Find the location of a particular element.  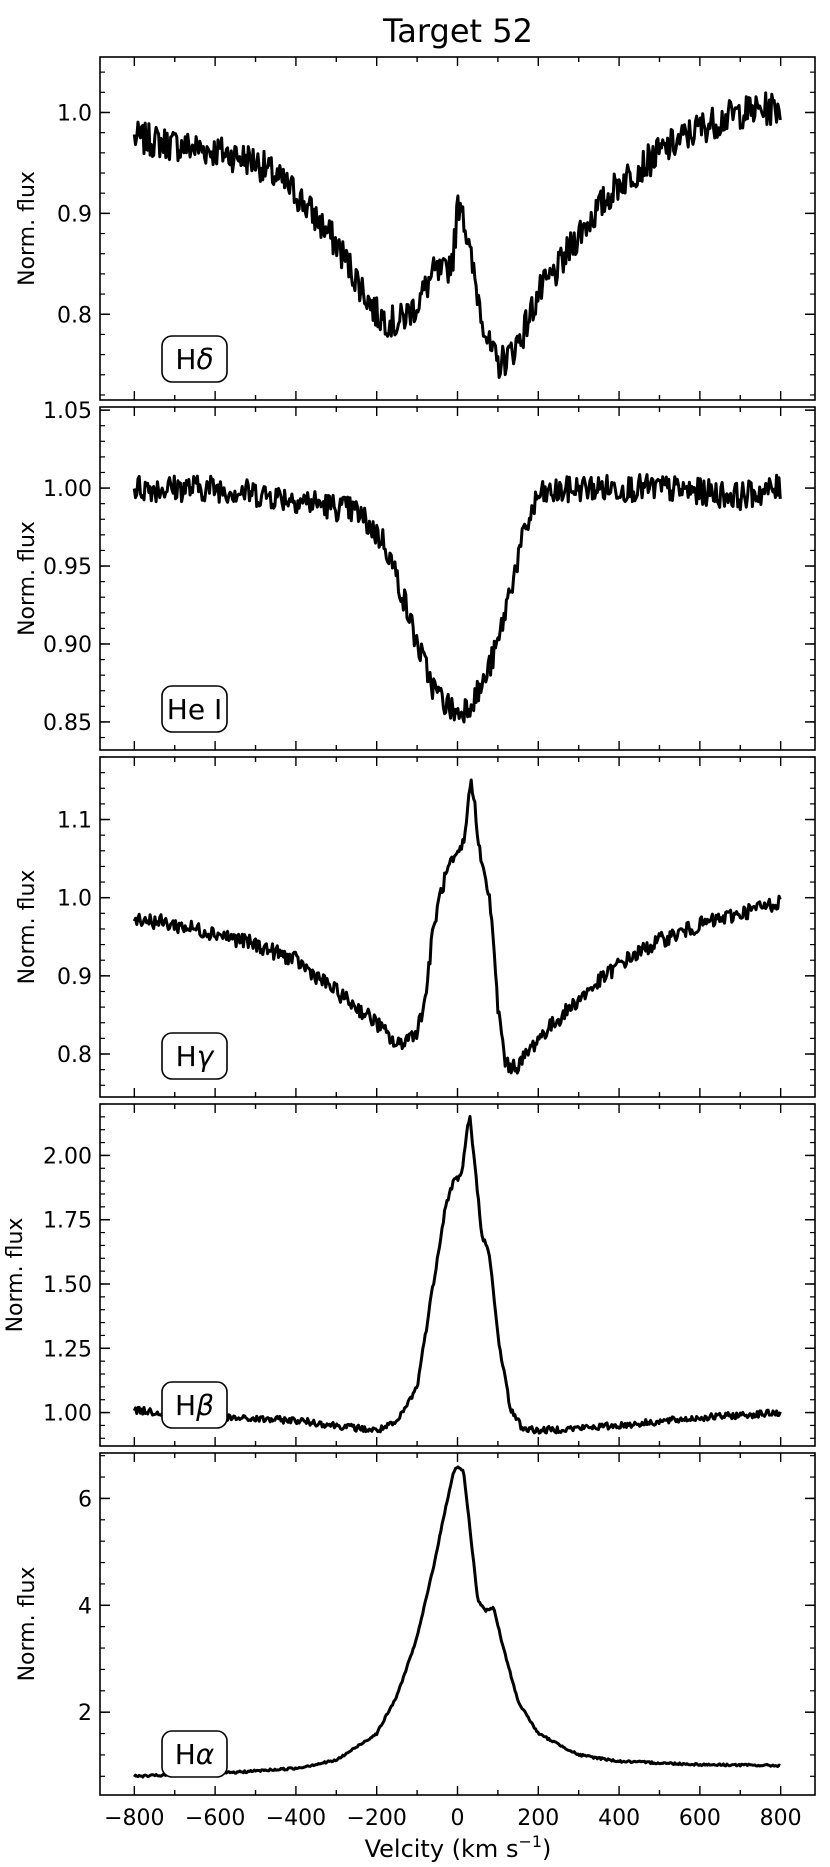

y-tick-label: 4 is located at coordinates (85, 1606).